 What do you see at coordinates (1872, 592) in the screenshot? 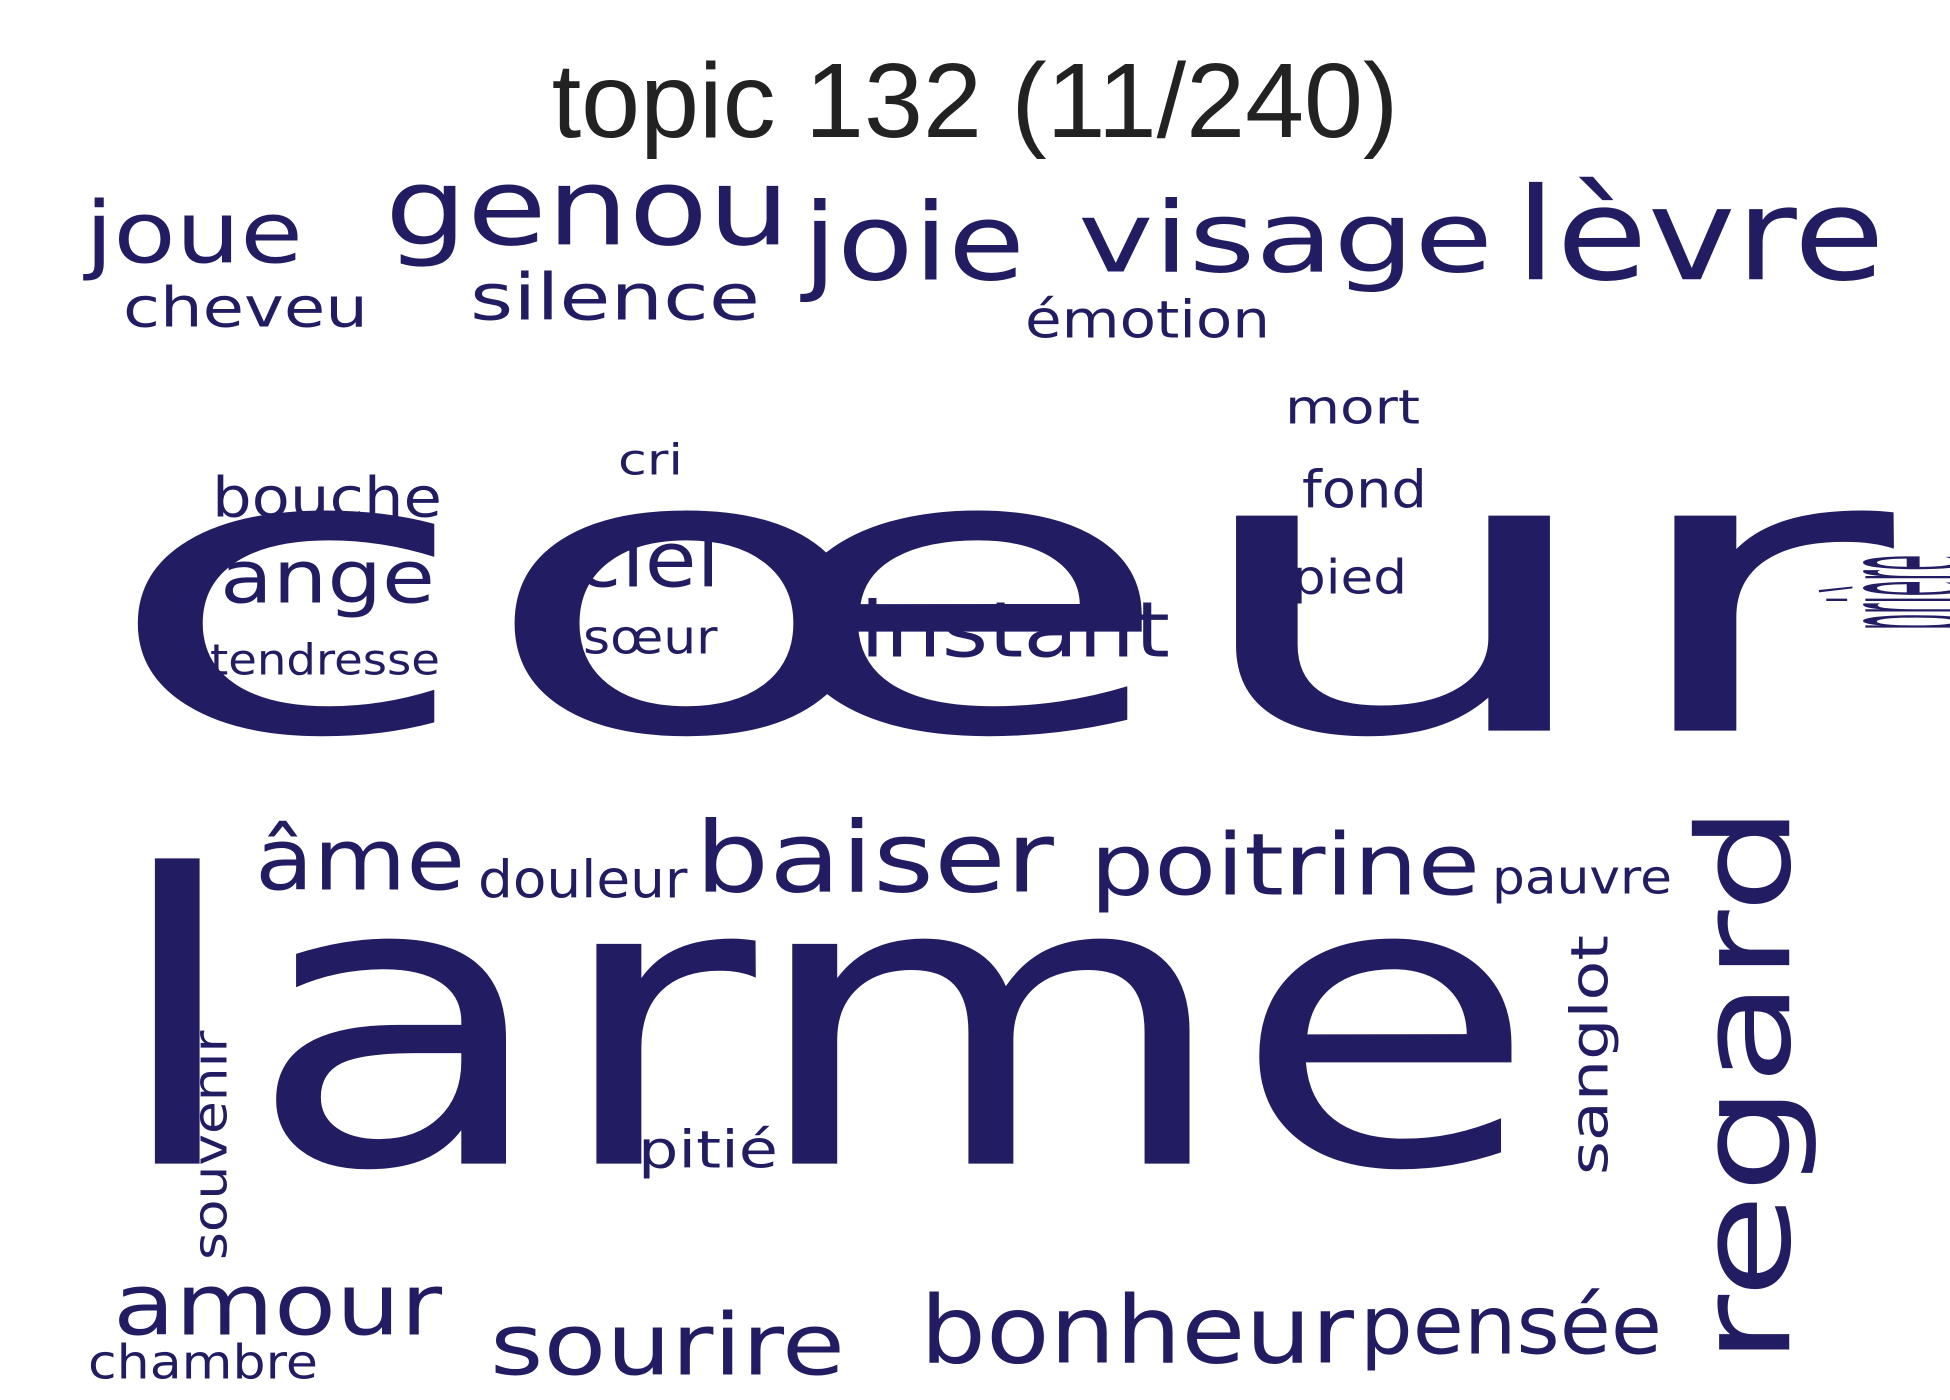
I see `word-priere: prière` at bounding box center [1872, 592].